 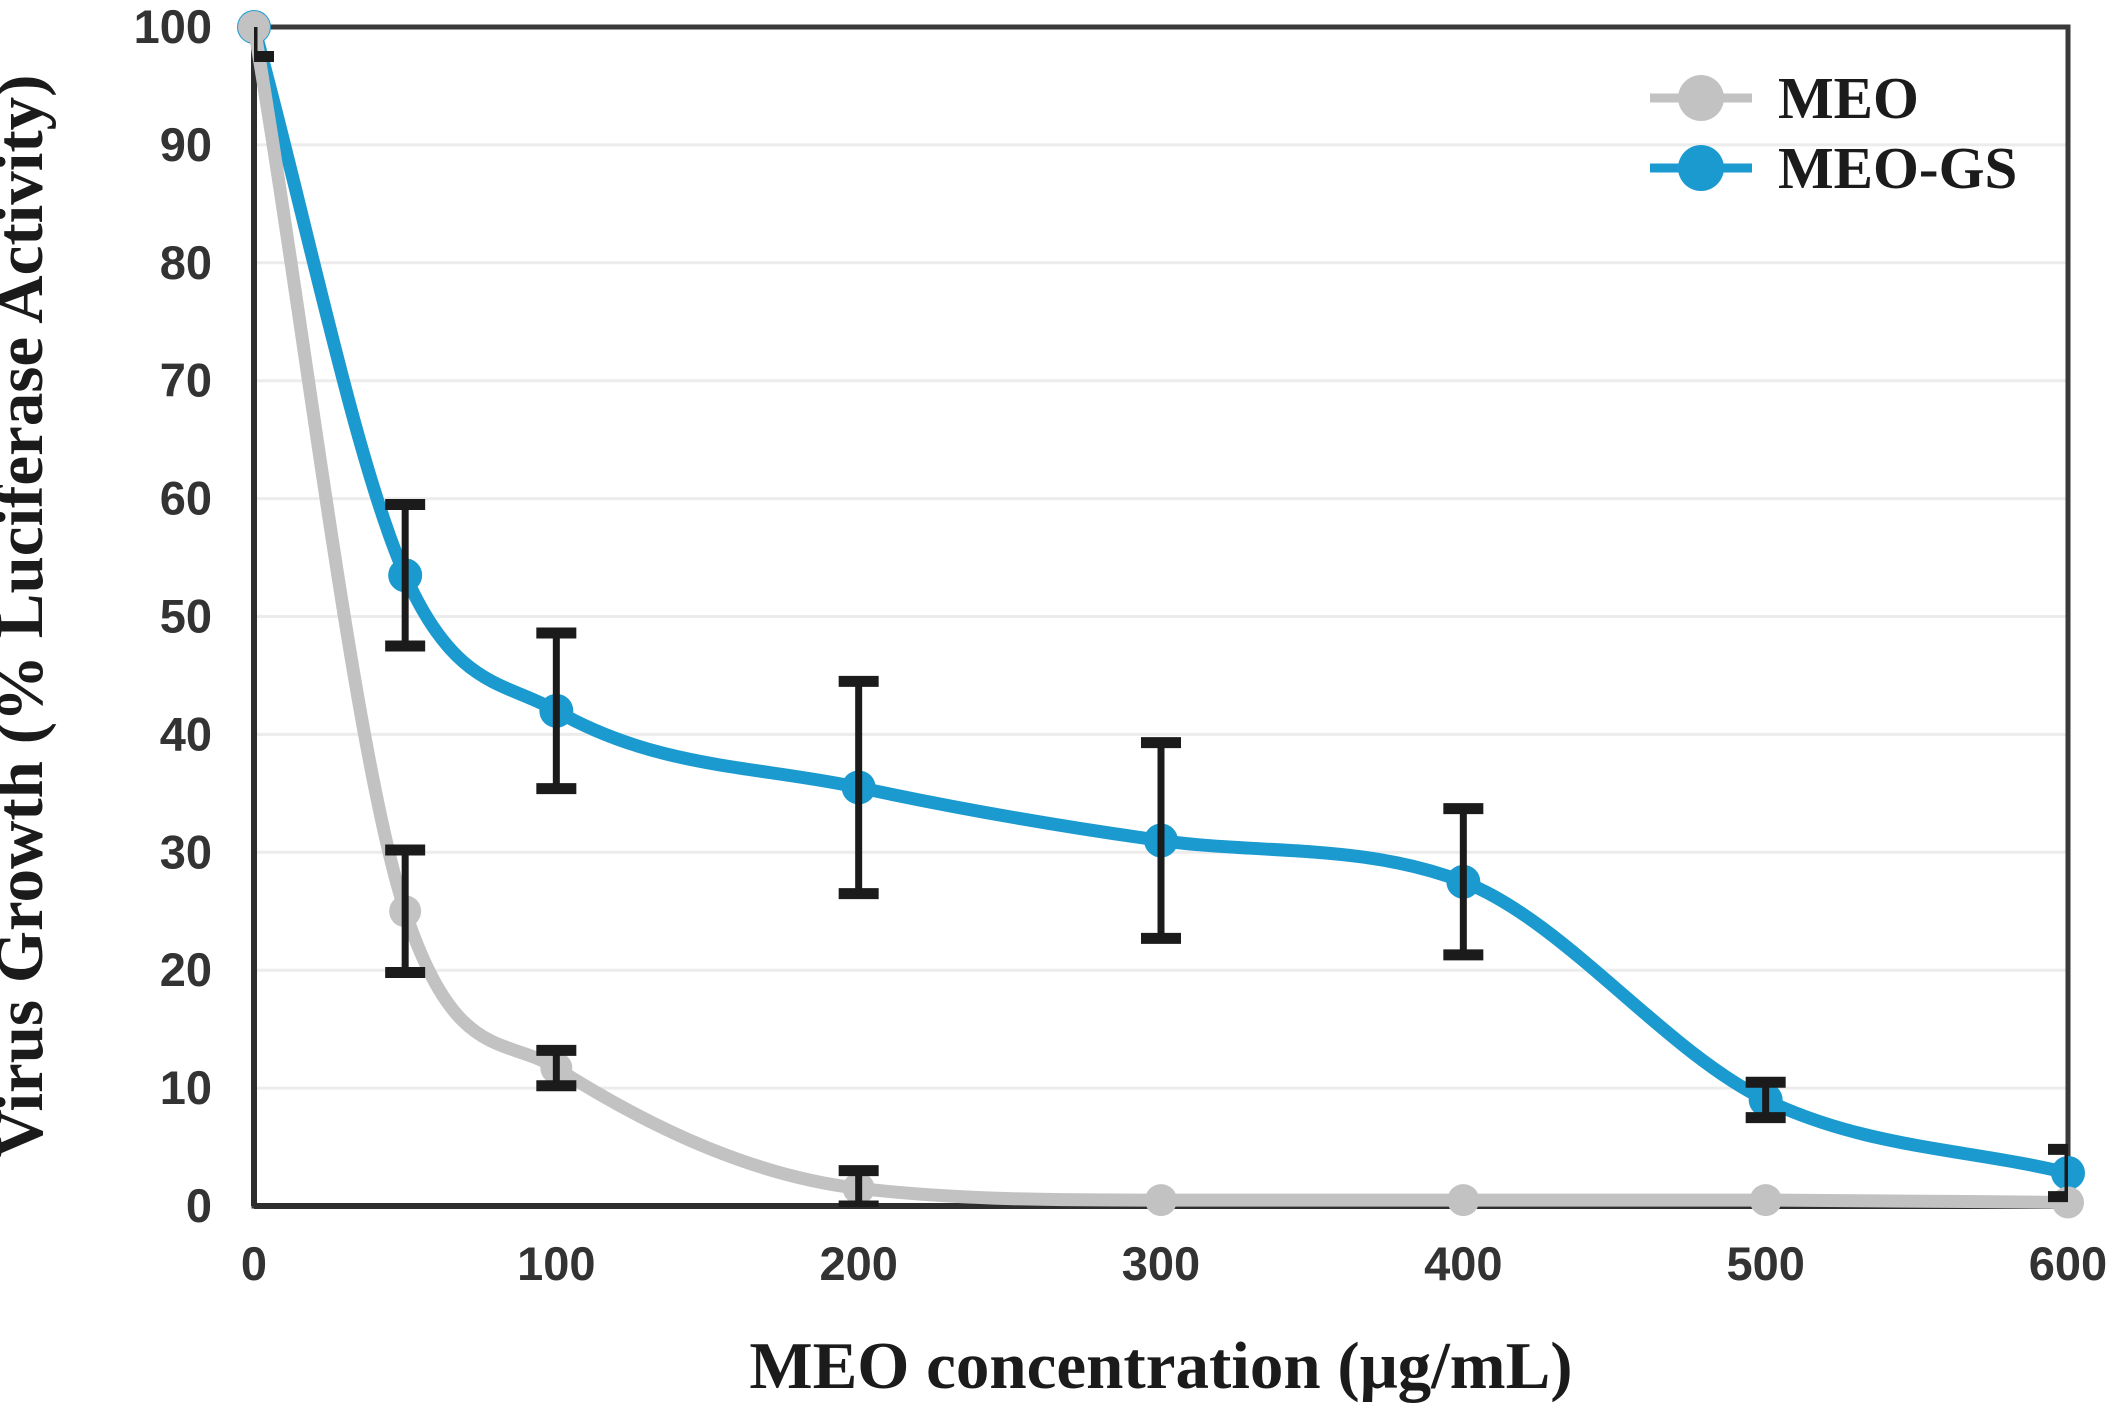 What do you see at coordinates (556, 1068) in the screenshot?
I see `error-bar-MEO-x100` at bounding box center [556, 1068].